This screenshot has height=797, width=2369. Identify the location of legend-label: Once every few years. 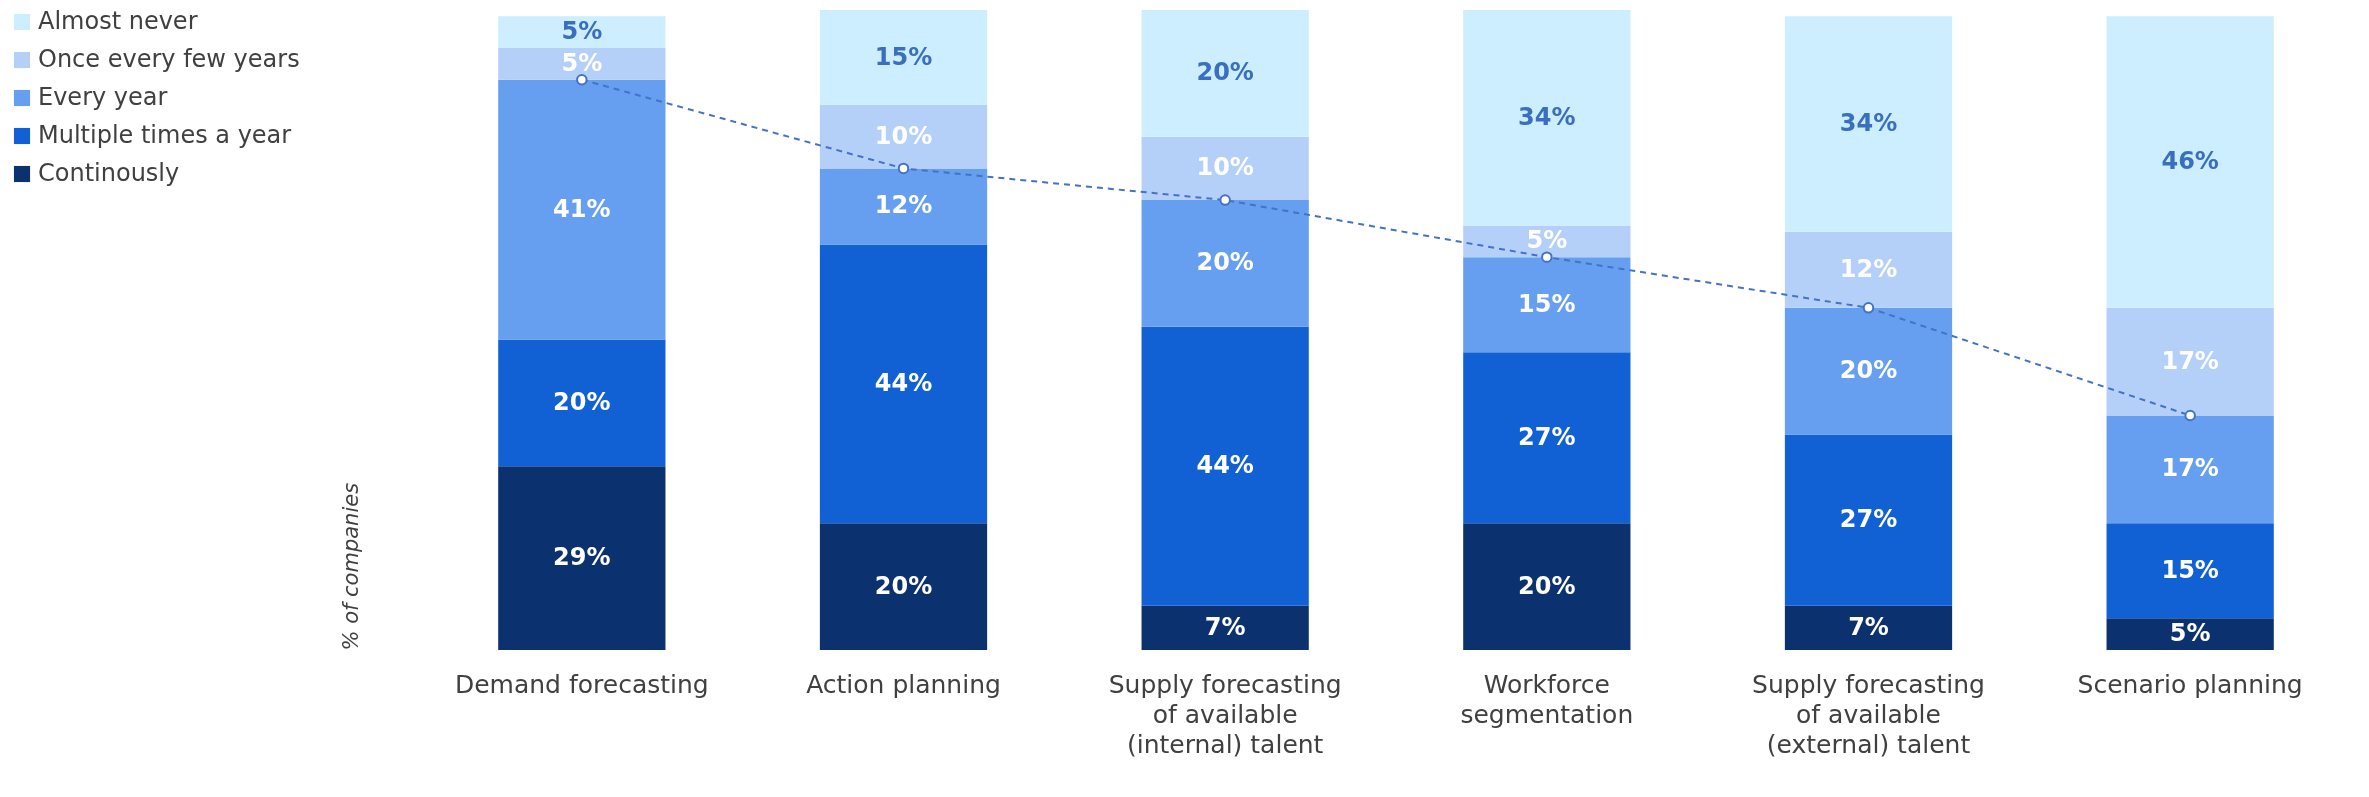
(169, 59).